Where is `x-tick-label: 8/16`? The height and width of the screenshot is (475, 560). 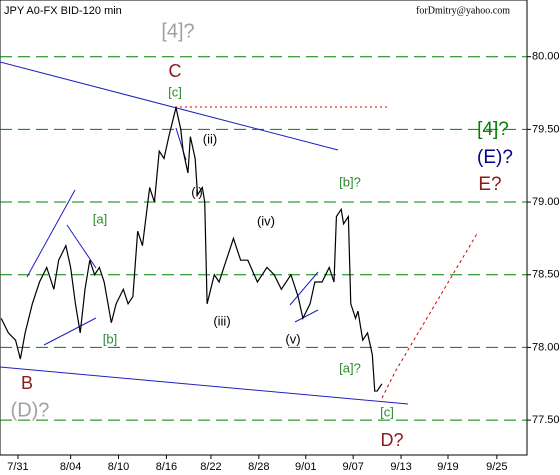
x-tick-label: 8/16 is located at coordinates (166, 467).